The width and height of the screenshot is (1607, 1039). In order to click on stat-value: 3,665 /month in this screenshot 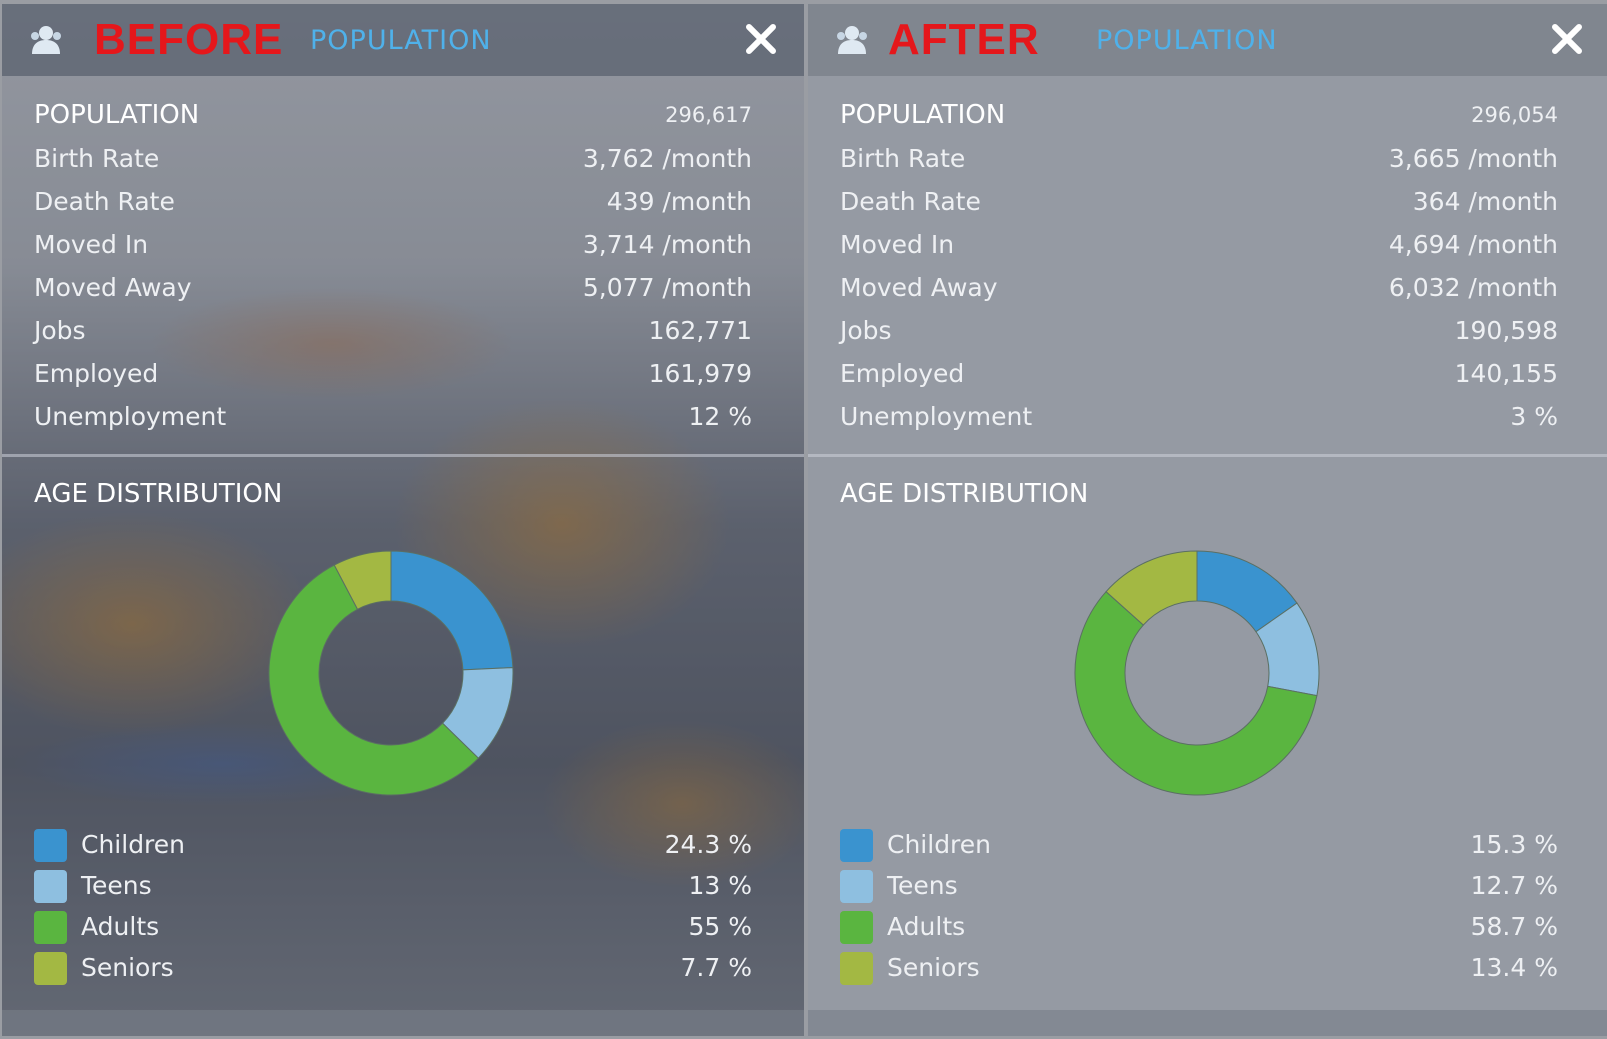, I will do `click(1473, 158)`.